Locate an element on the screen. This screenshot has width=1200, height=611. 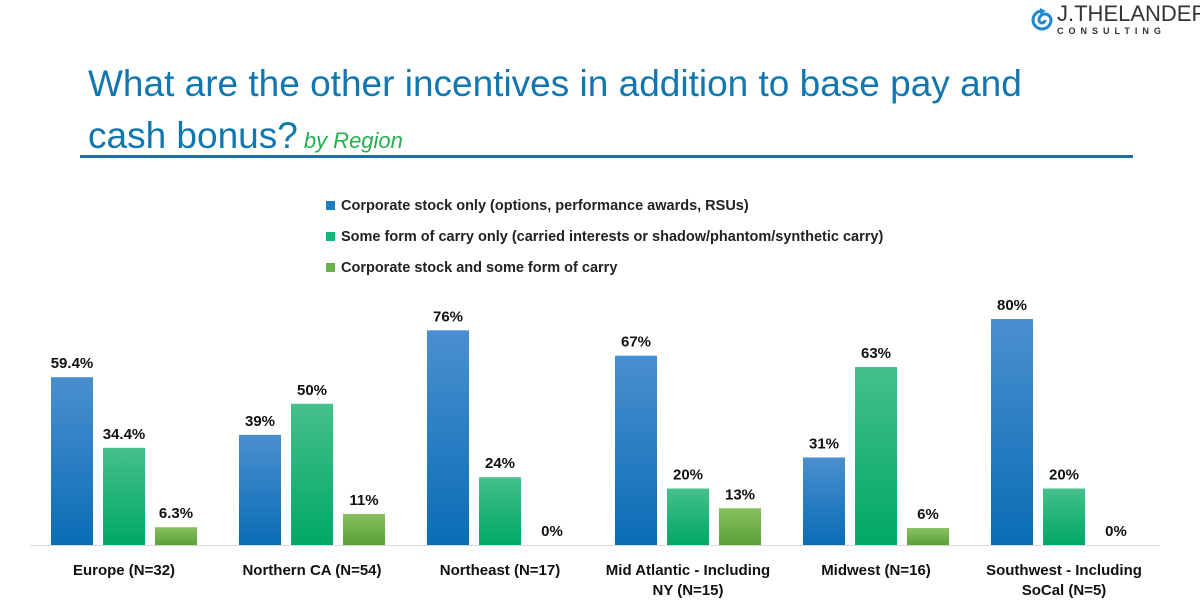
data-label: 39% is located at coordinates (260, 421).